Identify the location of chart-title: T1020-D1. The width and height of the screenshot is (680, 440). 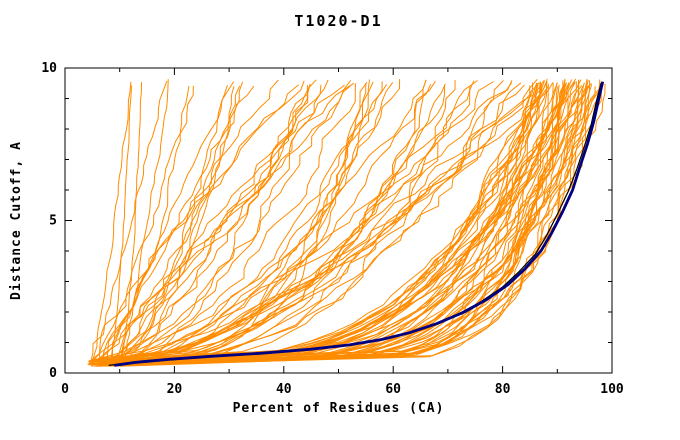
(338, 21).